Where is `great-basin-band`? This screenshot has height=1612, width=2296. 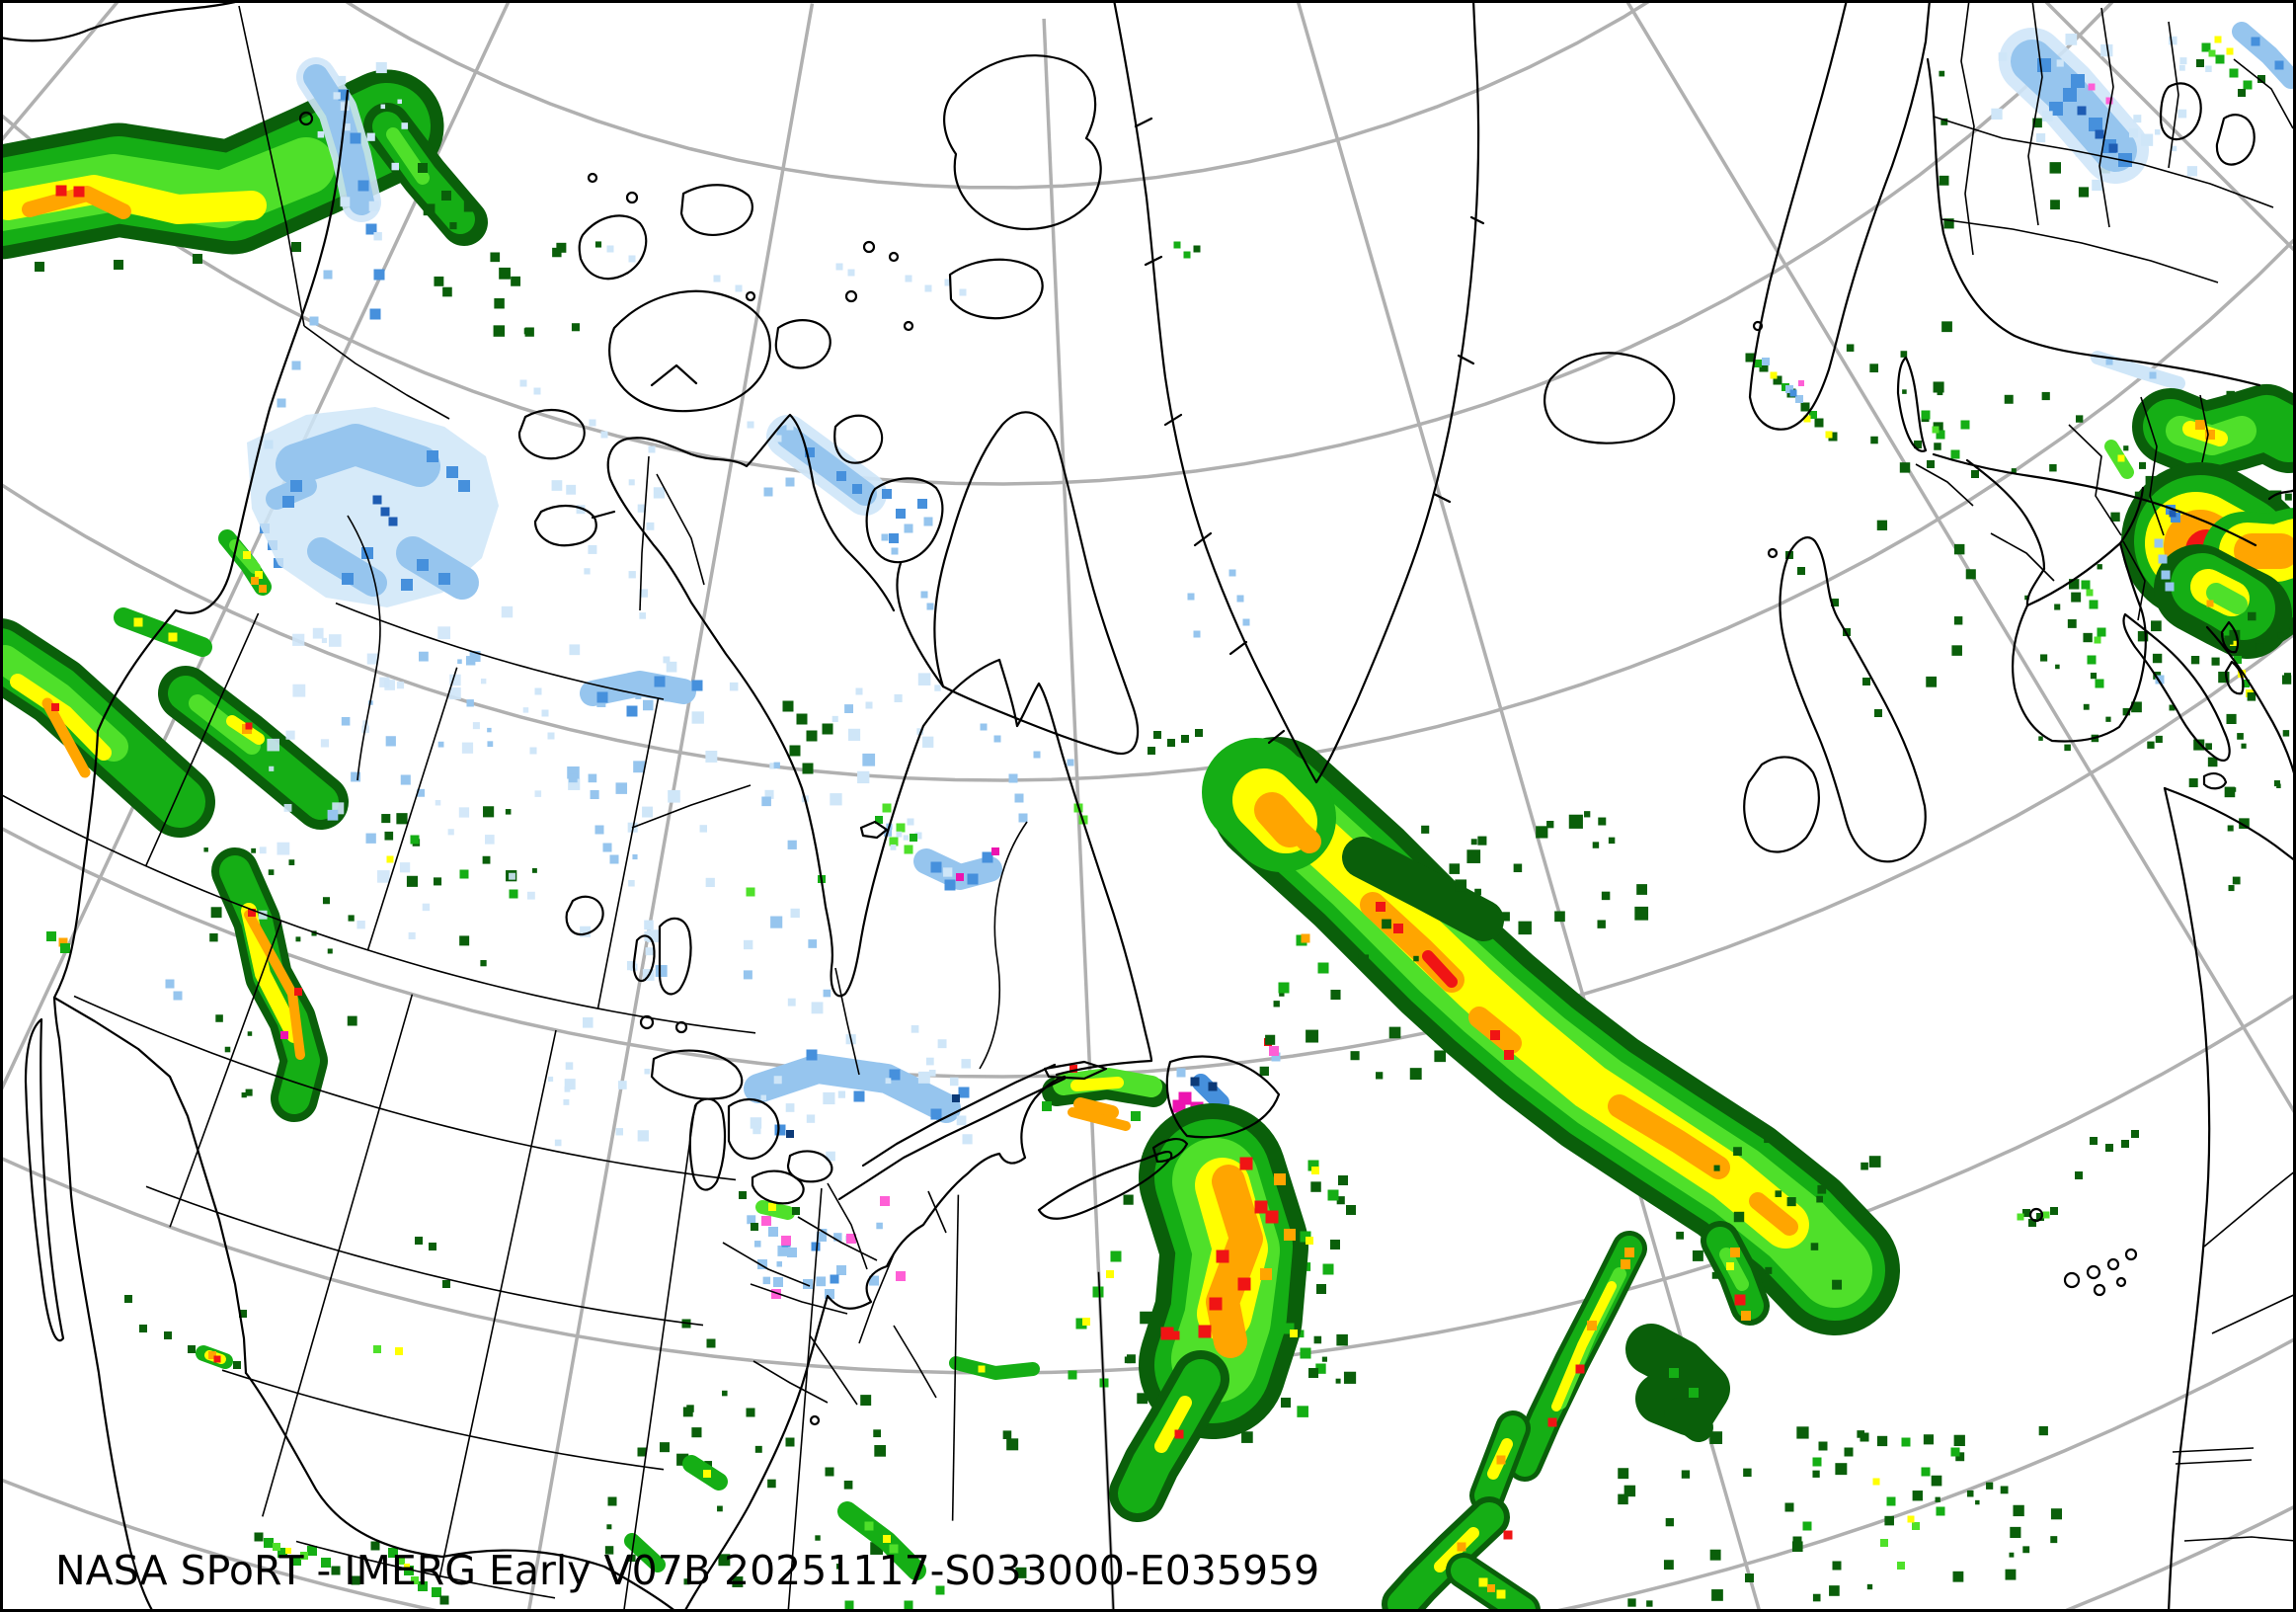 great-basin-band is located at coordinates (202, 984).